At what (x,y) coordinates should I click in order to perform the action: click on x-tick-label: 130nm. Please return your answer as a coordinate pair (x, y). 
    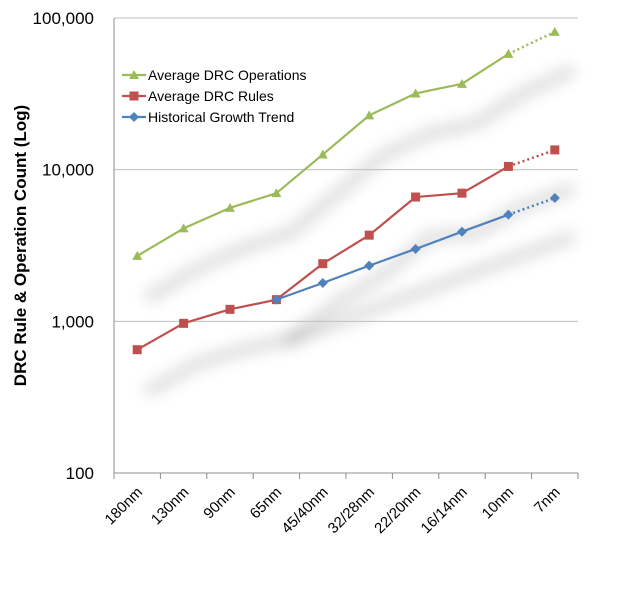
    Looking at the image, I should click on (170, 506).